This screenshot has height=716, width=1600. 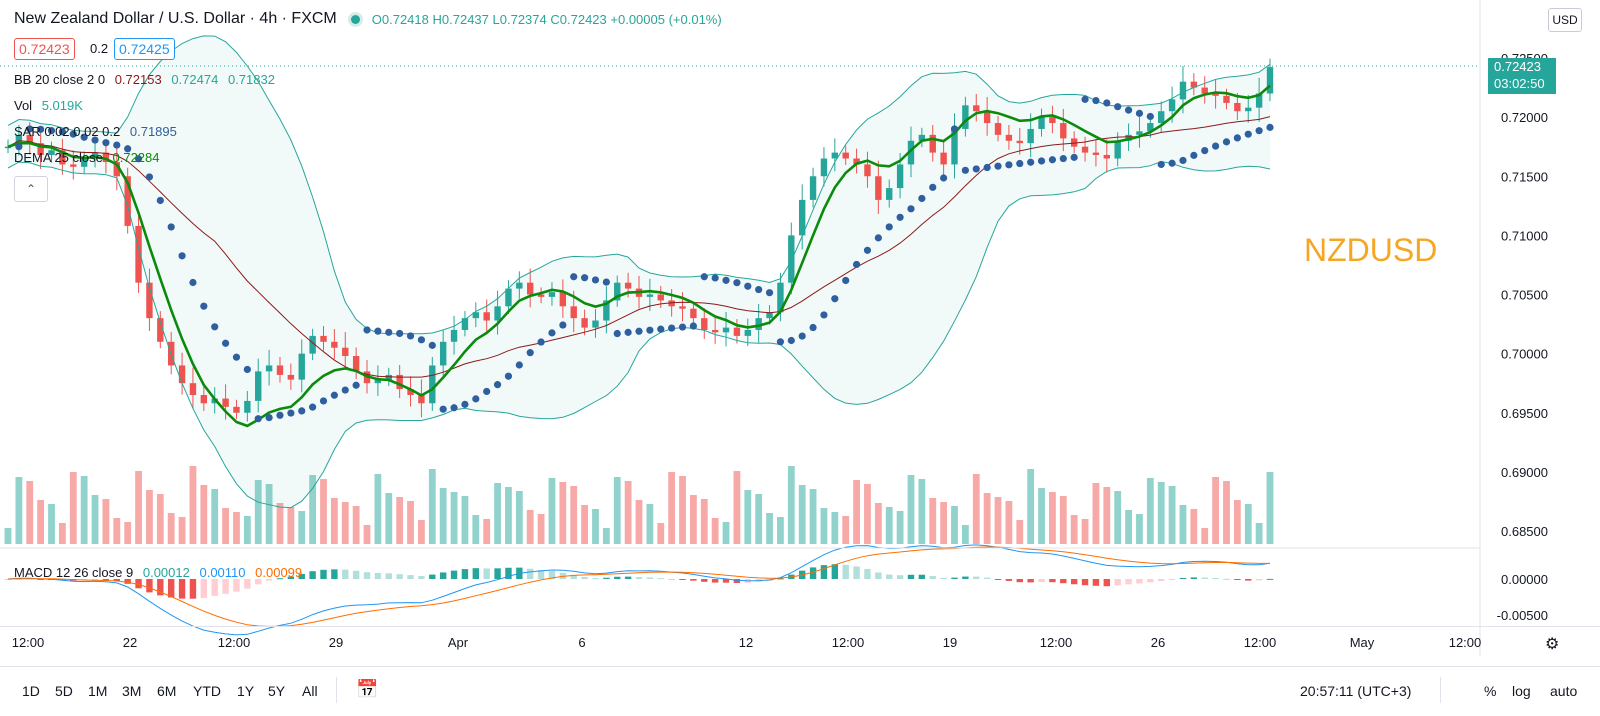 What do you see at coordinates (246, 691) in the screenshot?
I see `range-1y: 1Y` at bounding box center [246, 691].